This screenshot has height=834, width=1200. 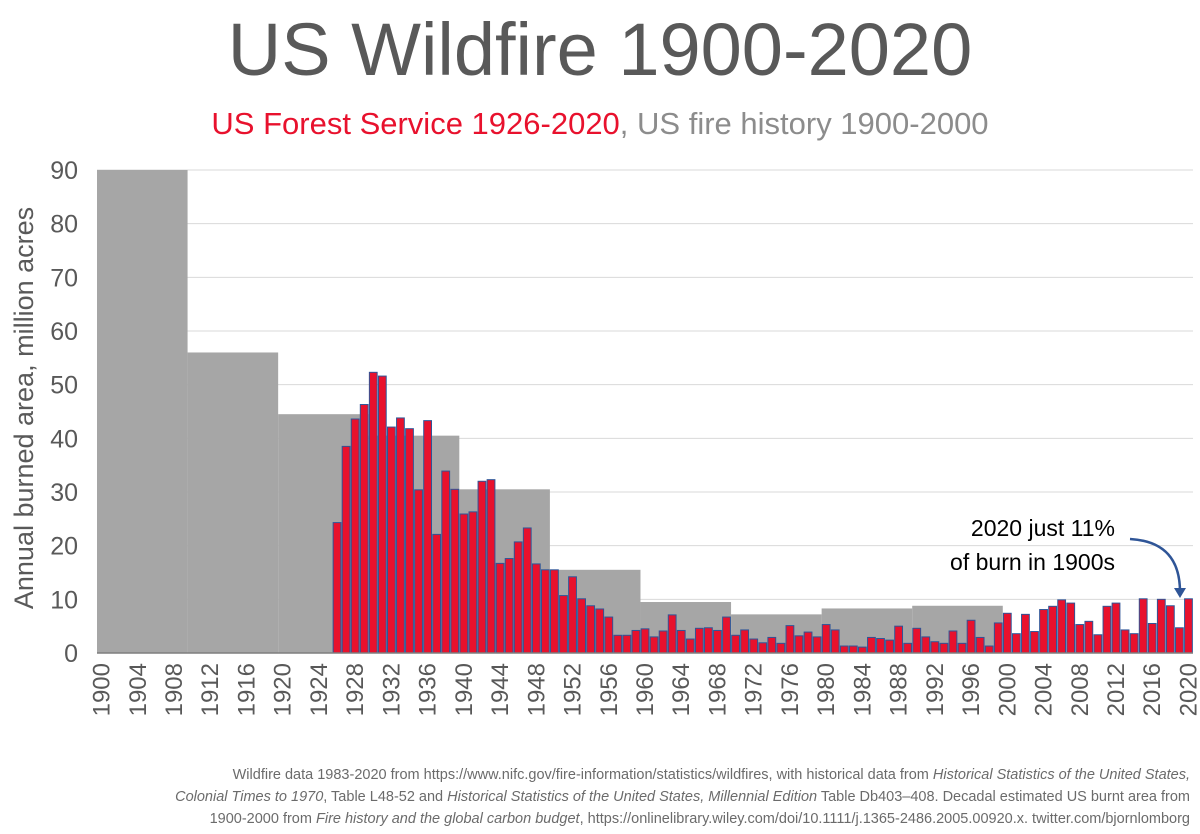 I want to click on x-tick-label: 2008, so click(x=1080, y=689).